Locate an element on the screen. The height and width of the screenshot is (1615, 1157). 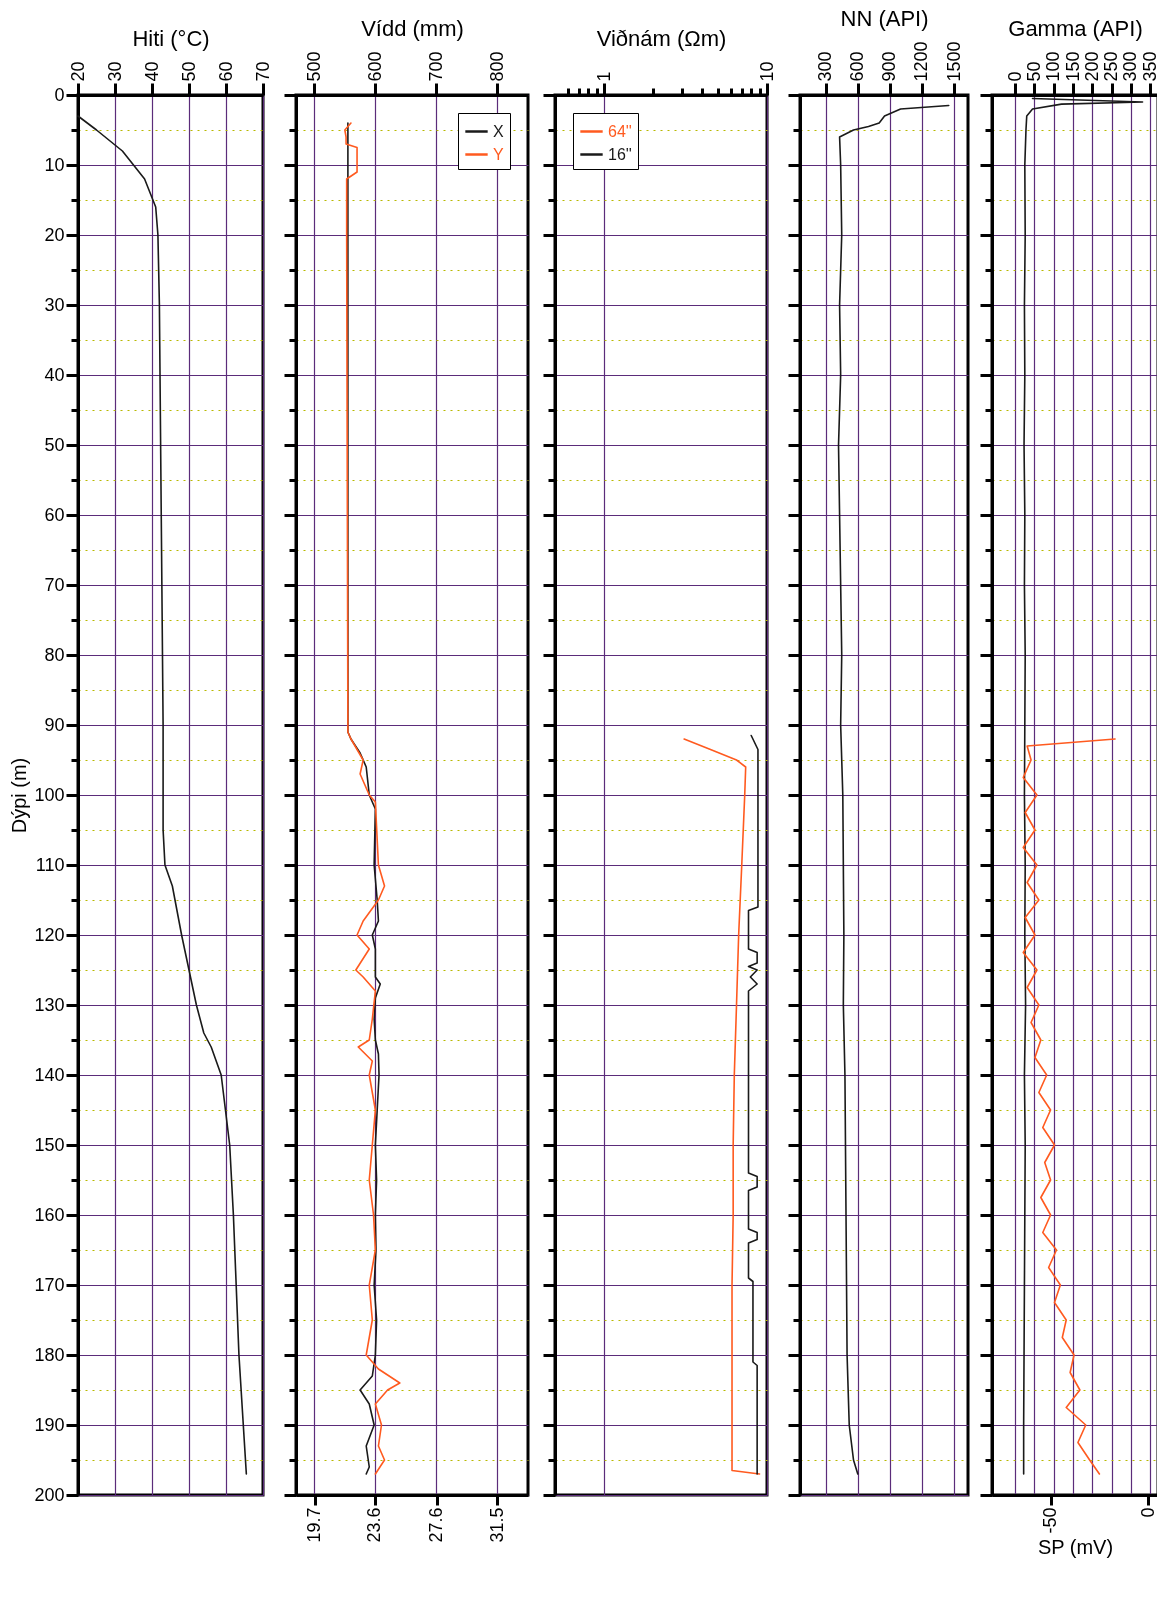
legend-label: X is located at coordinates (498, 131).